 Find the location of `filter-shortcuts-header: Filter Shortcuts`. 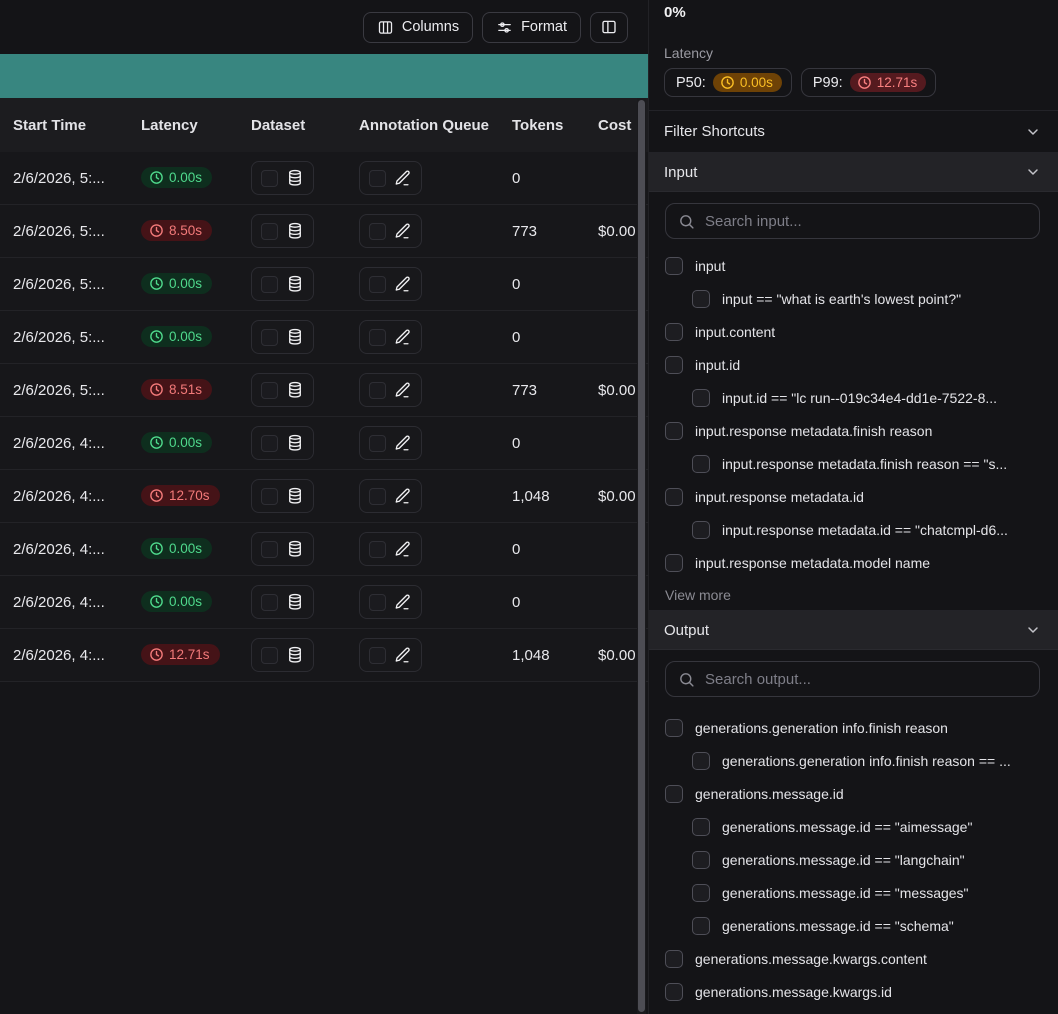

filter-shortcuts-header: Filter Shortcuts is located at coordinates (853, 131).